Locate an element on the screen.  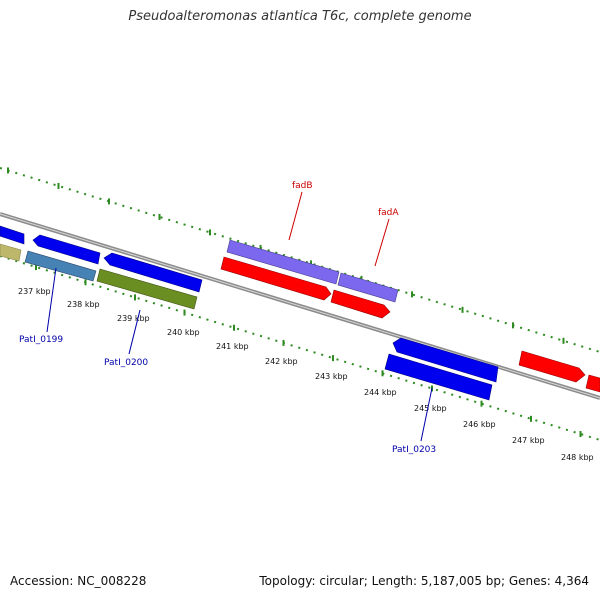
label-fada: fadA is located at coordinates (388, 213).